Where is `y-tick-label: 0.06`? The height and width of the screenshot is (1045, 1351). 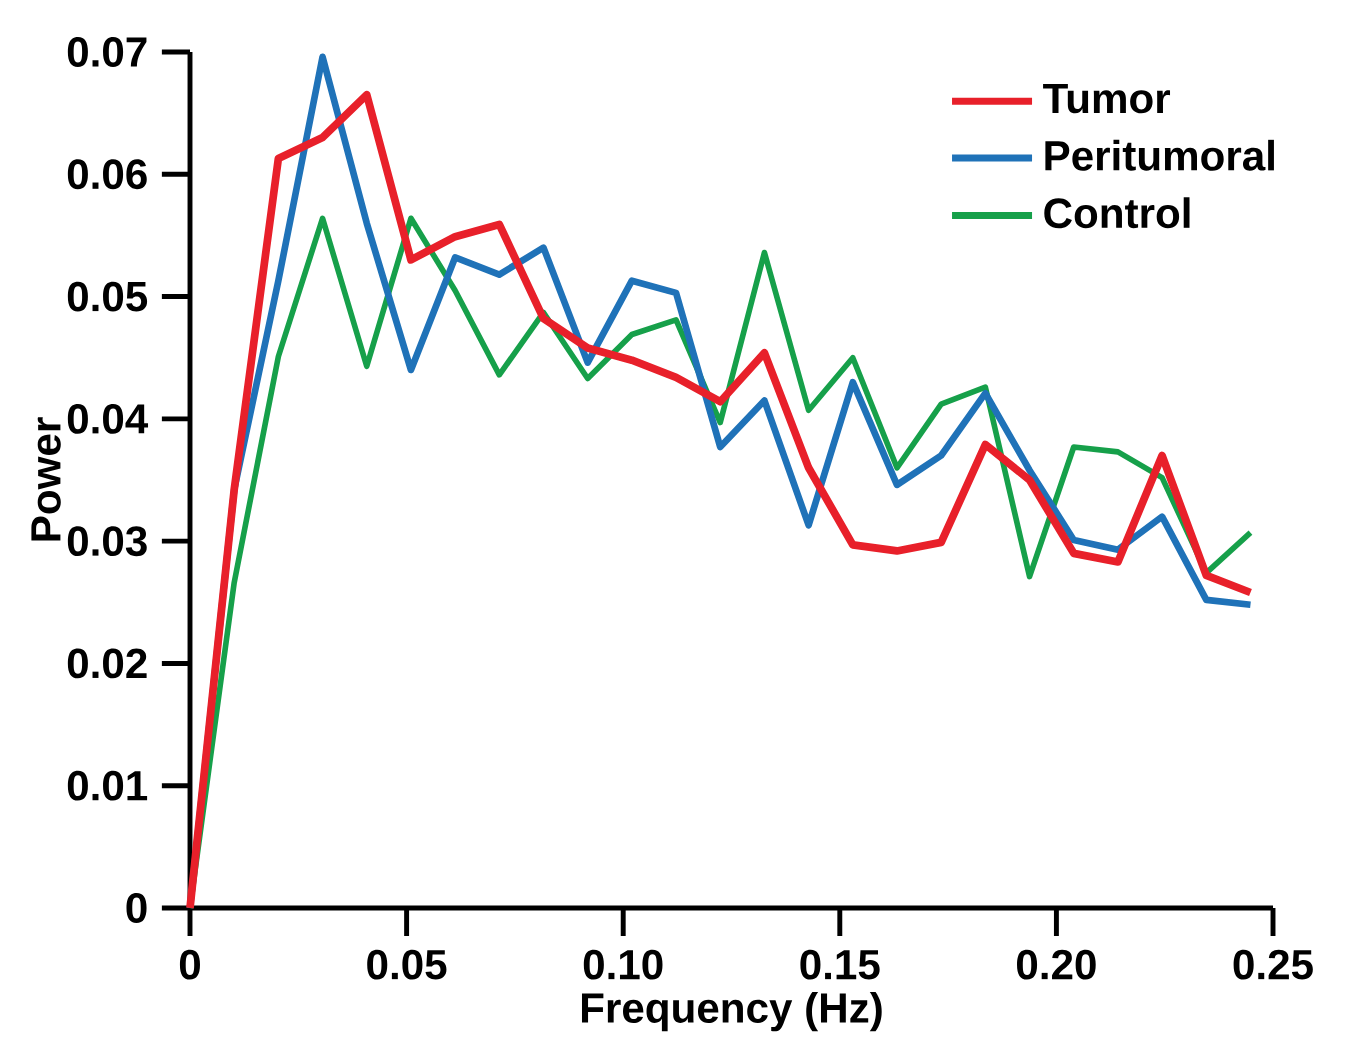
y-tick-label: 0.06 is located at coordinates (107, 174).